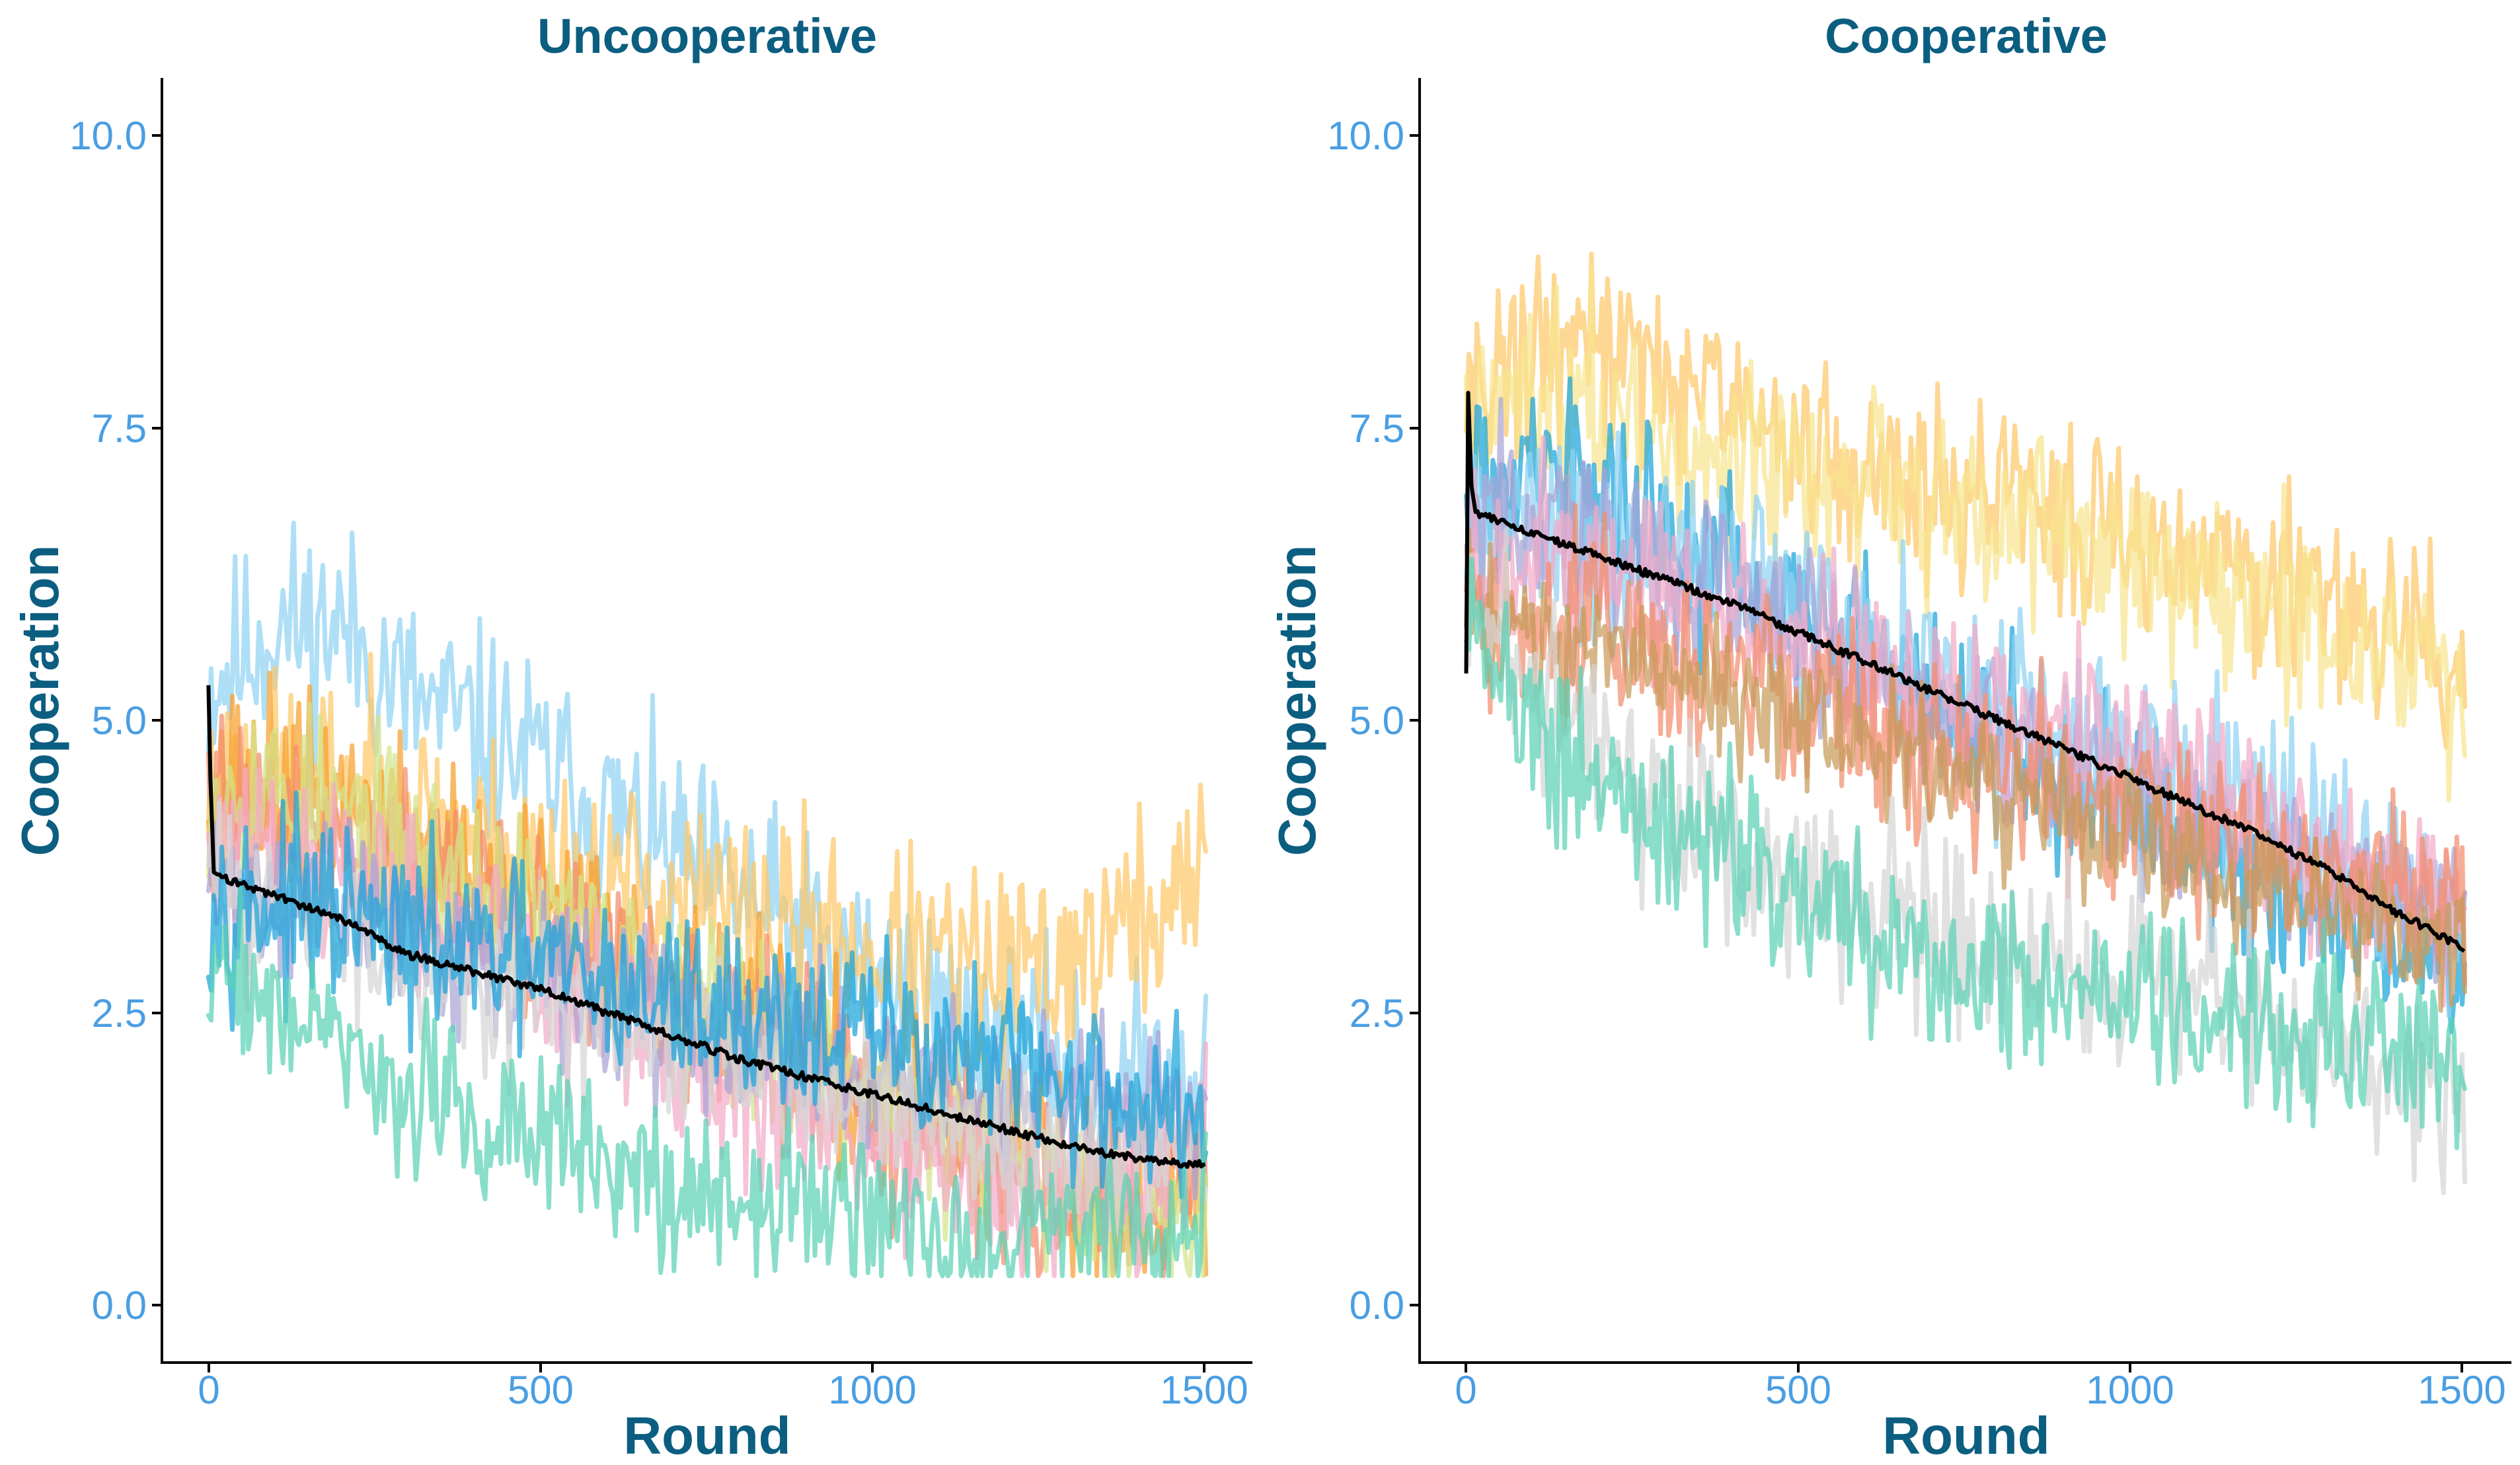  Describe the element at coordinates (707, 1082) in the screenshot. I see `series-line-teal` at that location.